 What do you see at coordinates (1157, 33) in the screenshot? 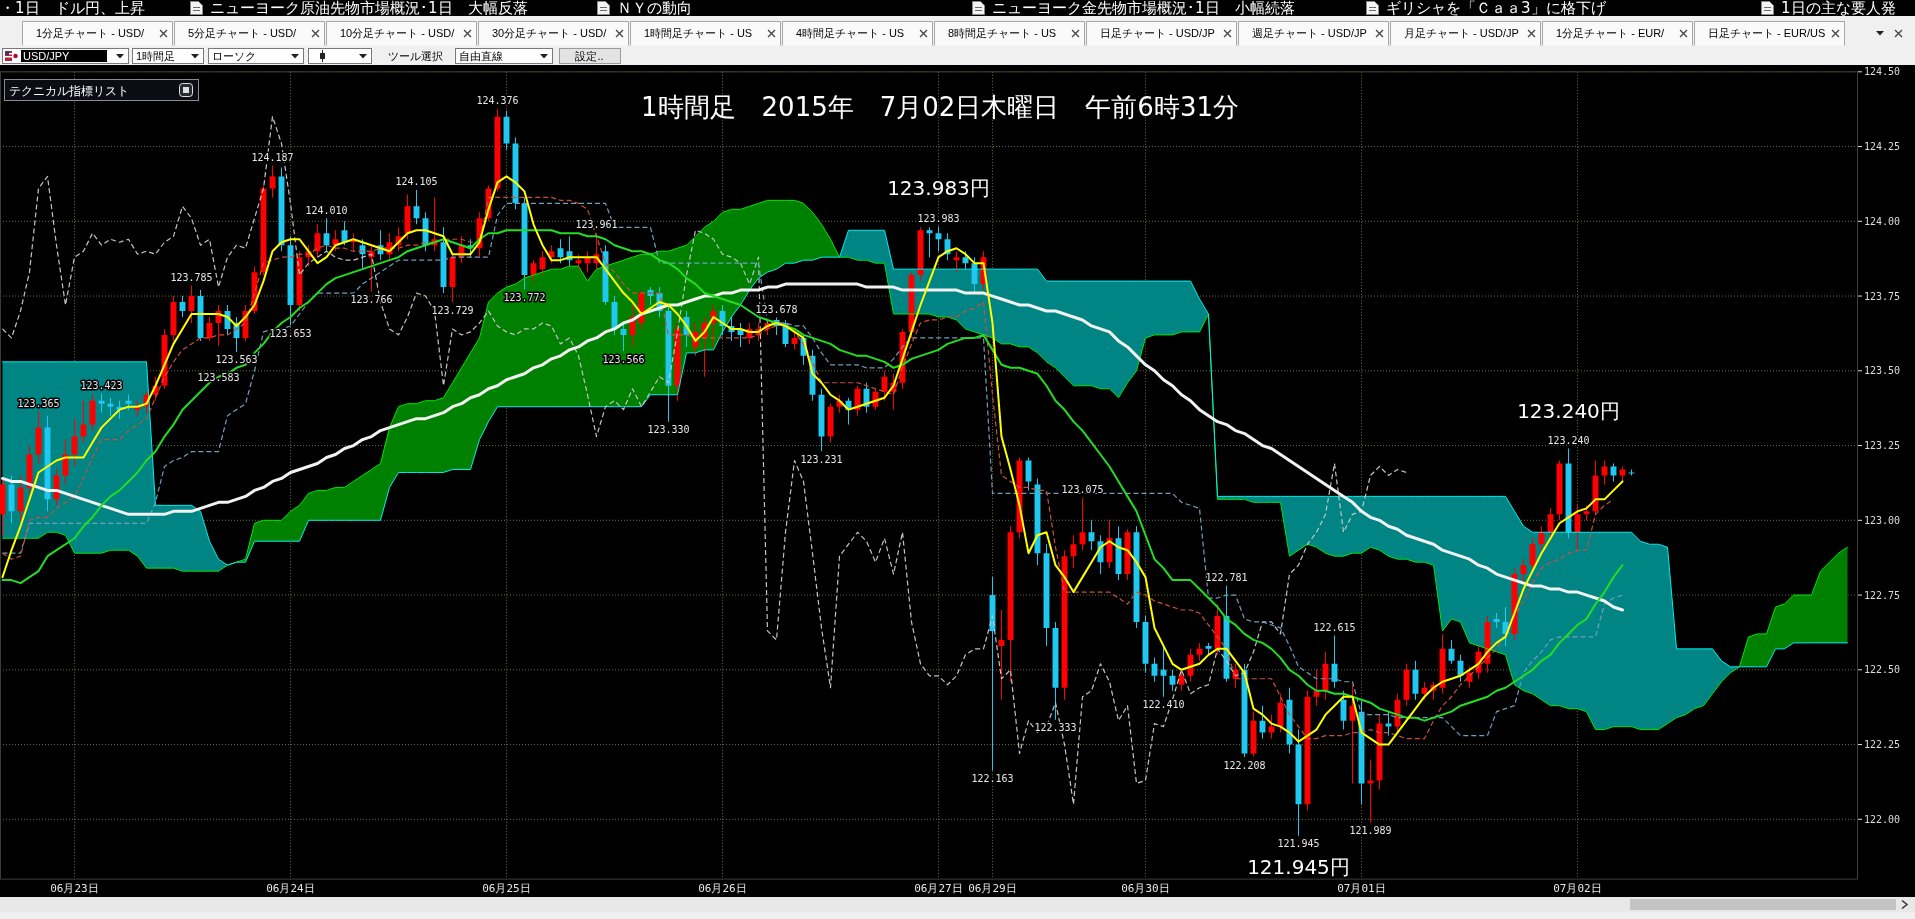
I see `text: 日足チャート - USD/JP` at bounding box center [1157, 33].